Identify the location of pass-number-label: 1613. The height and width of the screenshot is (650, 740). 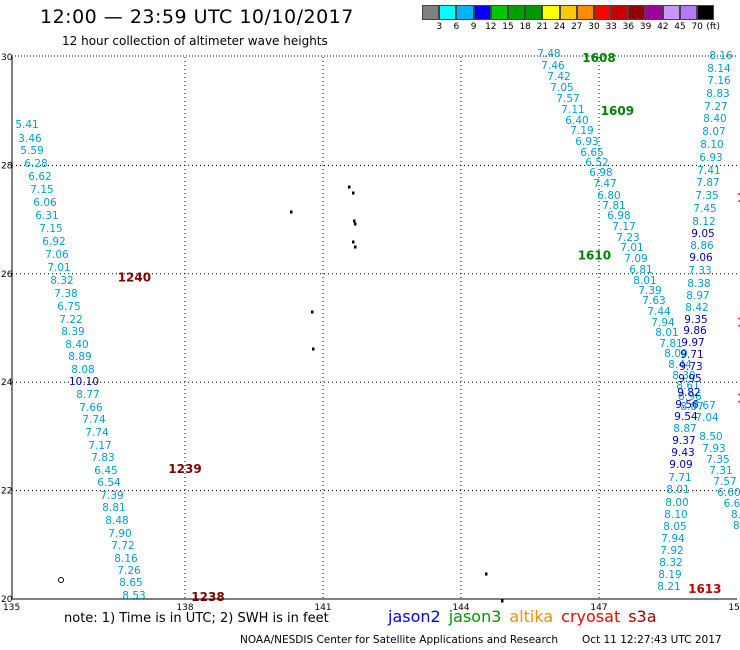
(704, 589).